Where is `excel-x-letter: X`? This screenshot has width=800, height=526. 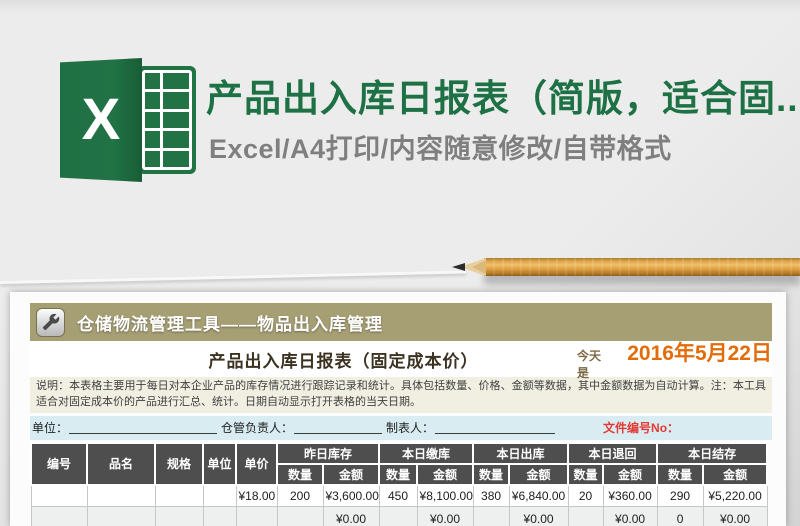 excel-x-letter: X is located at coordinates (101, 119).